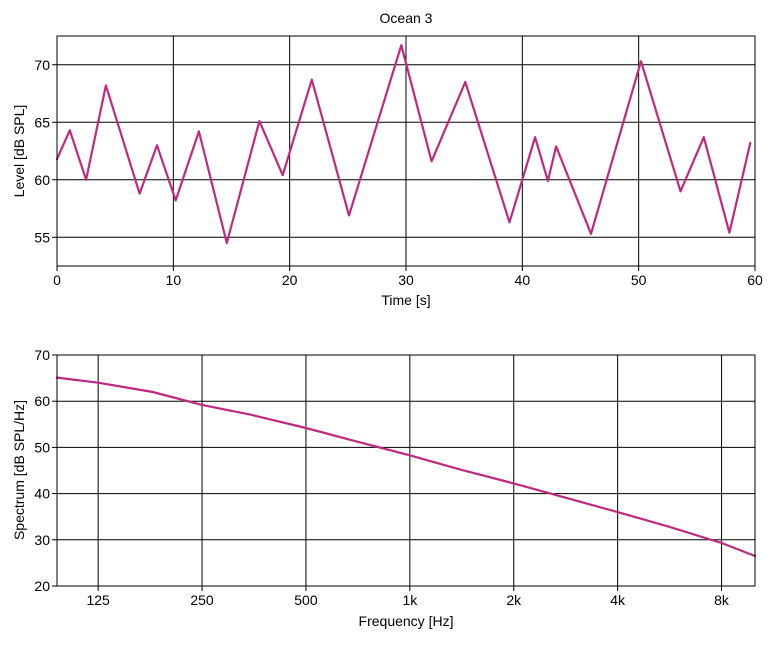 This screenshot has width=780, height=645. I want to click on spectrum-xtick-label: 8k, so click(722, 600).